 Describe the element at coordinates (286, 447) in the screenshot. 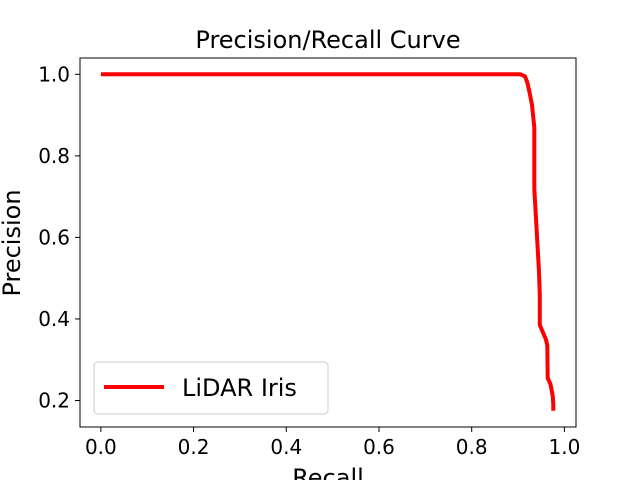

I see `x-tick-label: 0.4` at that location.